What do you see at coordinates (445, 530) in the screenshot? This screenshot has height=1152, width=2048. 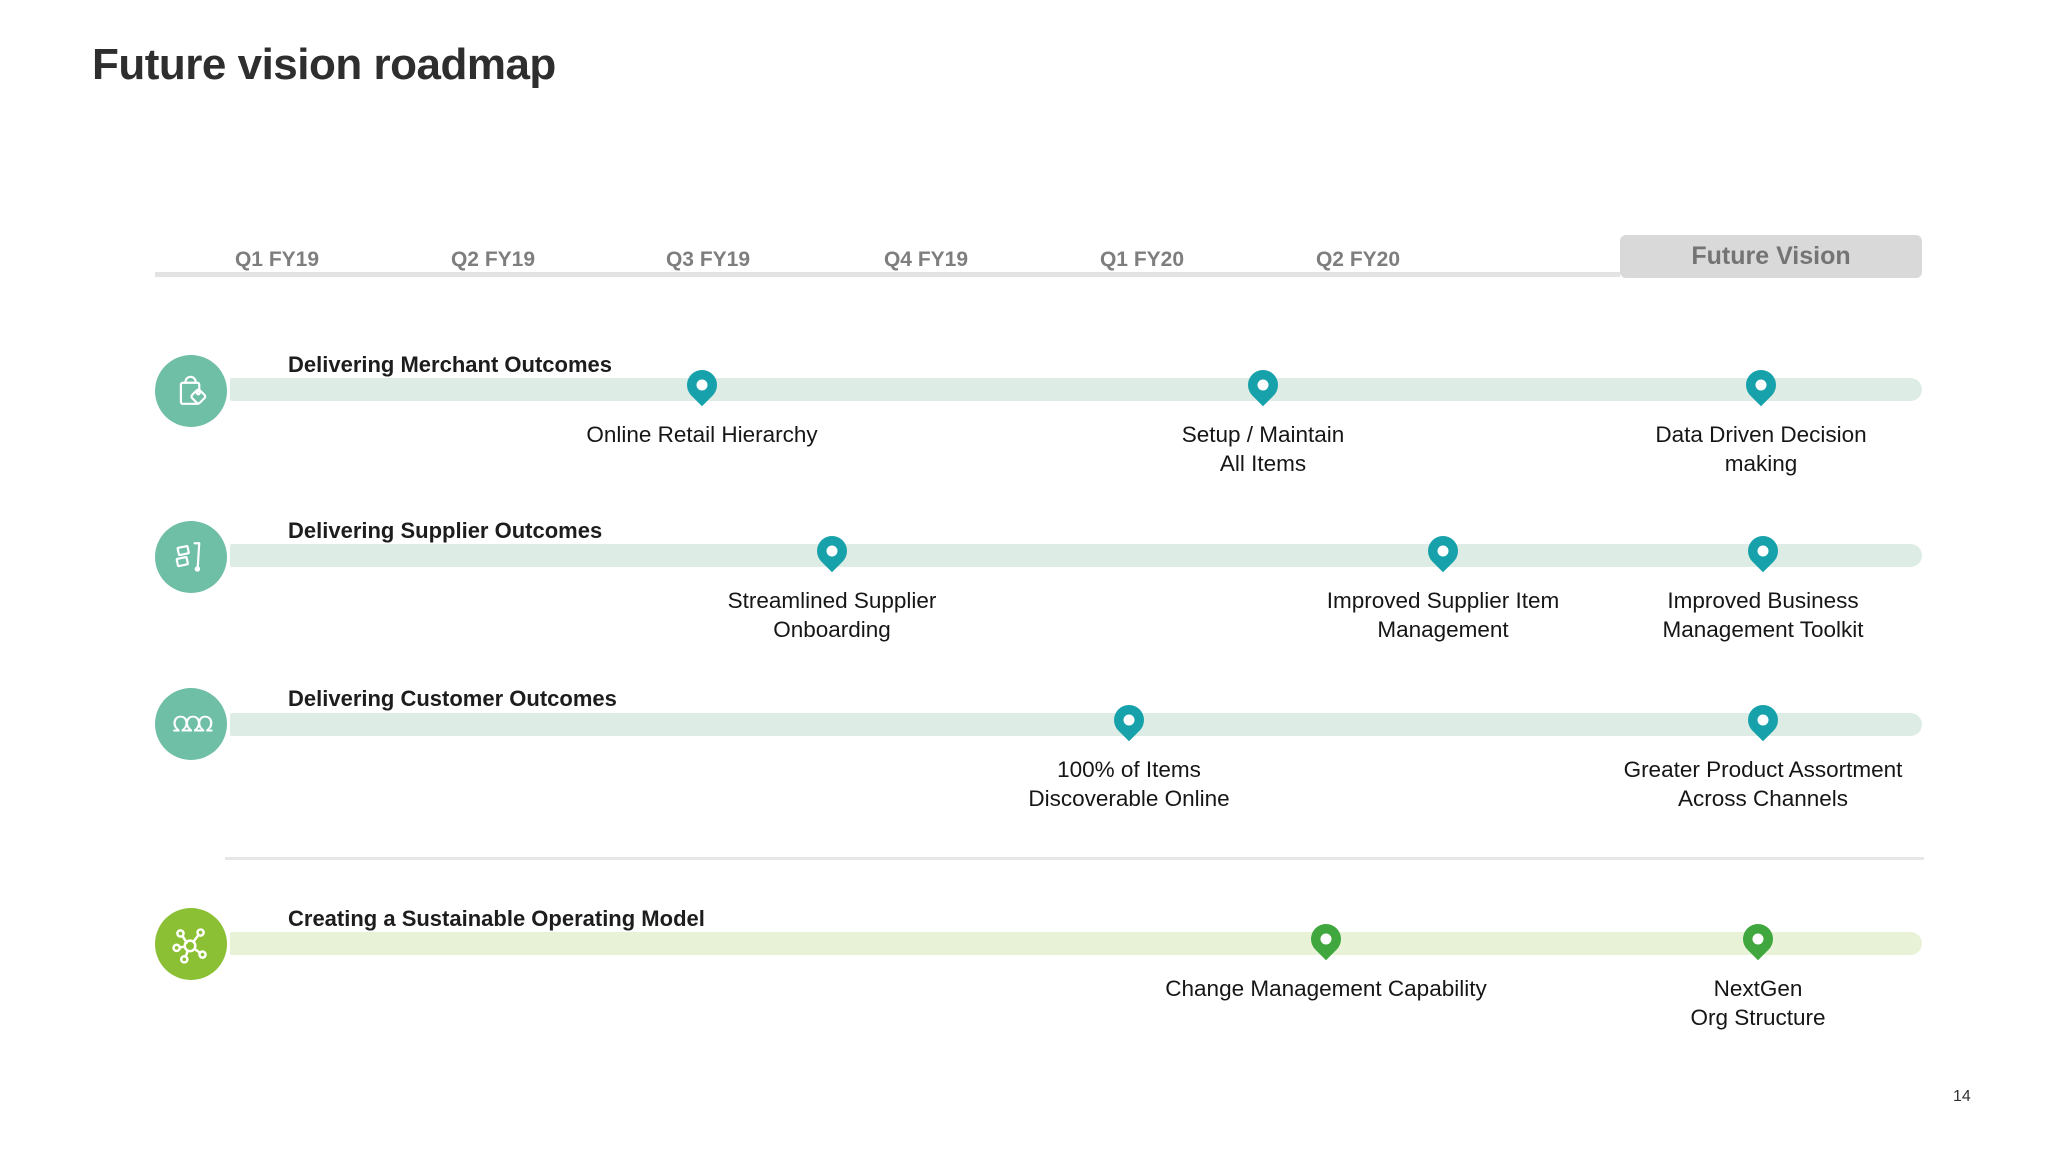 I see `row-label-supplier-outcomes: Delivering Supplier Outcomes` at bounding box center [445, 530].